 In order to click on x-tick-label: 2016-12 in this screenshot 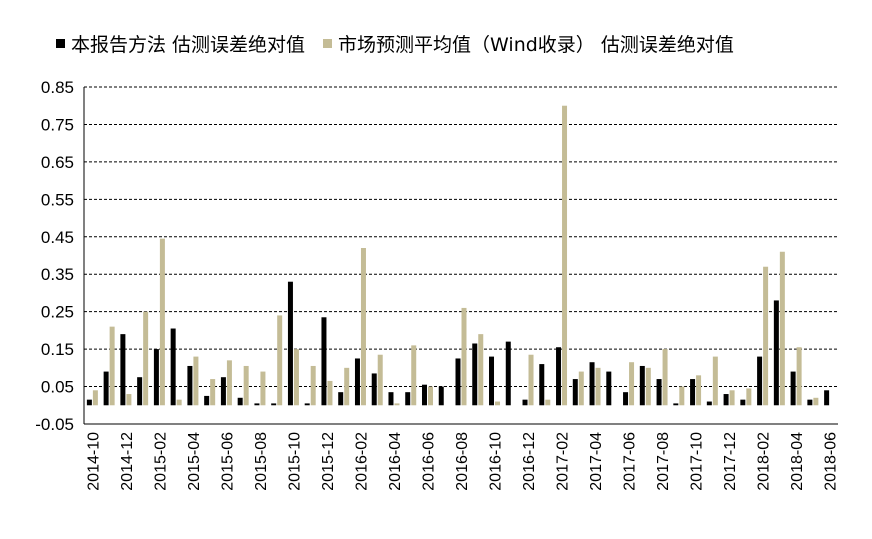, I will do `click(529, 461)`.